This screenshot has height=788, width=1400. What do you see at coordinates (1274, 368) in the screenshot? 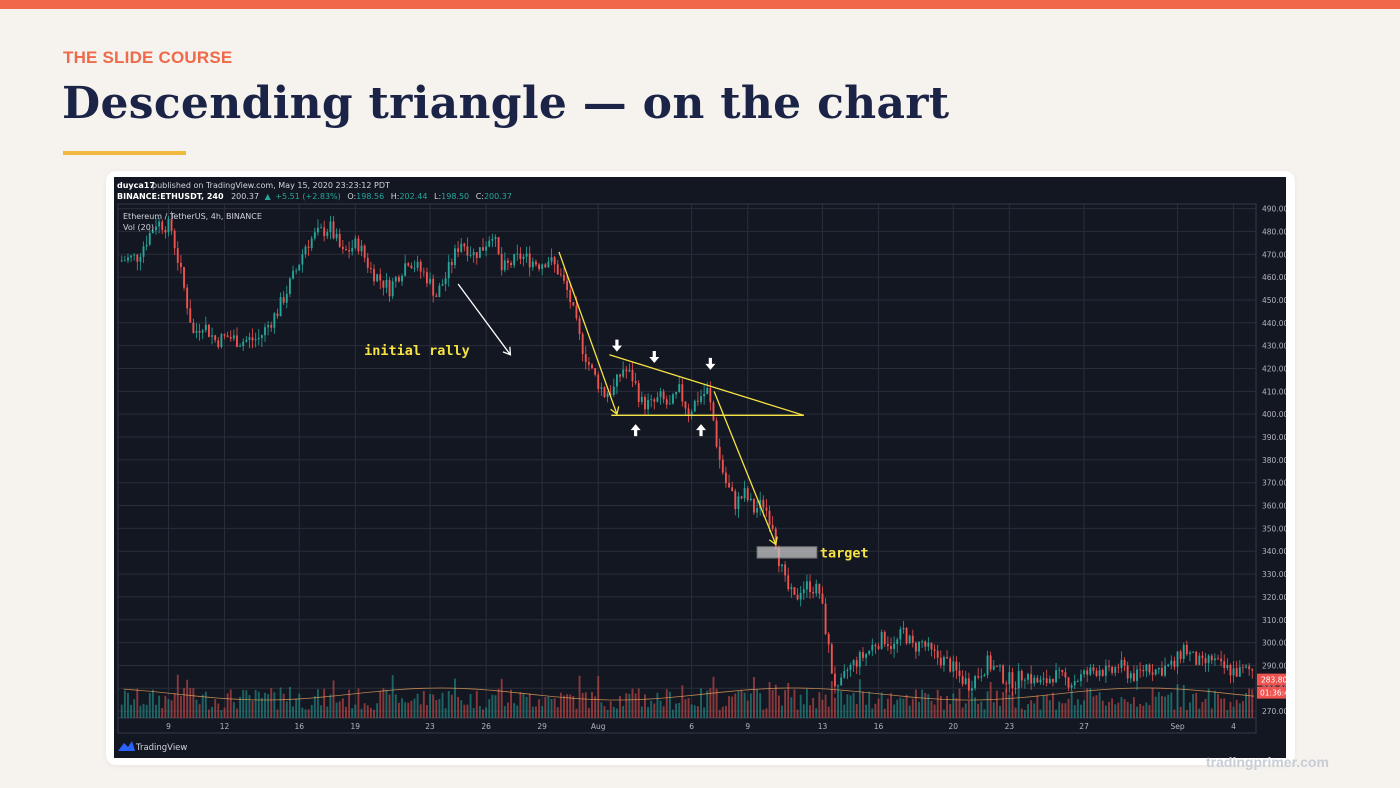
I see `y-tick-label: 420.00` at bounding box center [1274, 368].